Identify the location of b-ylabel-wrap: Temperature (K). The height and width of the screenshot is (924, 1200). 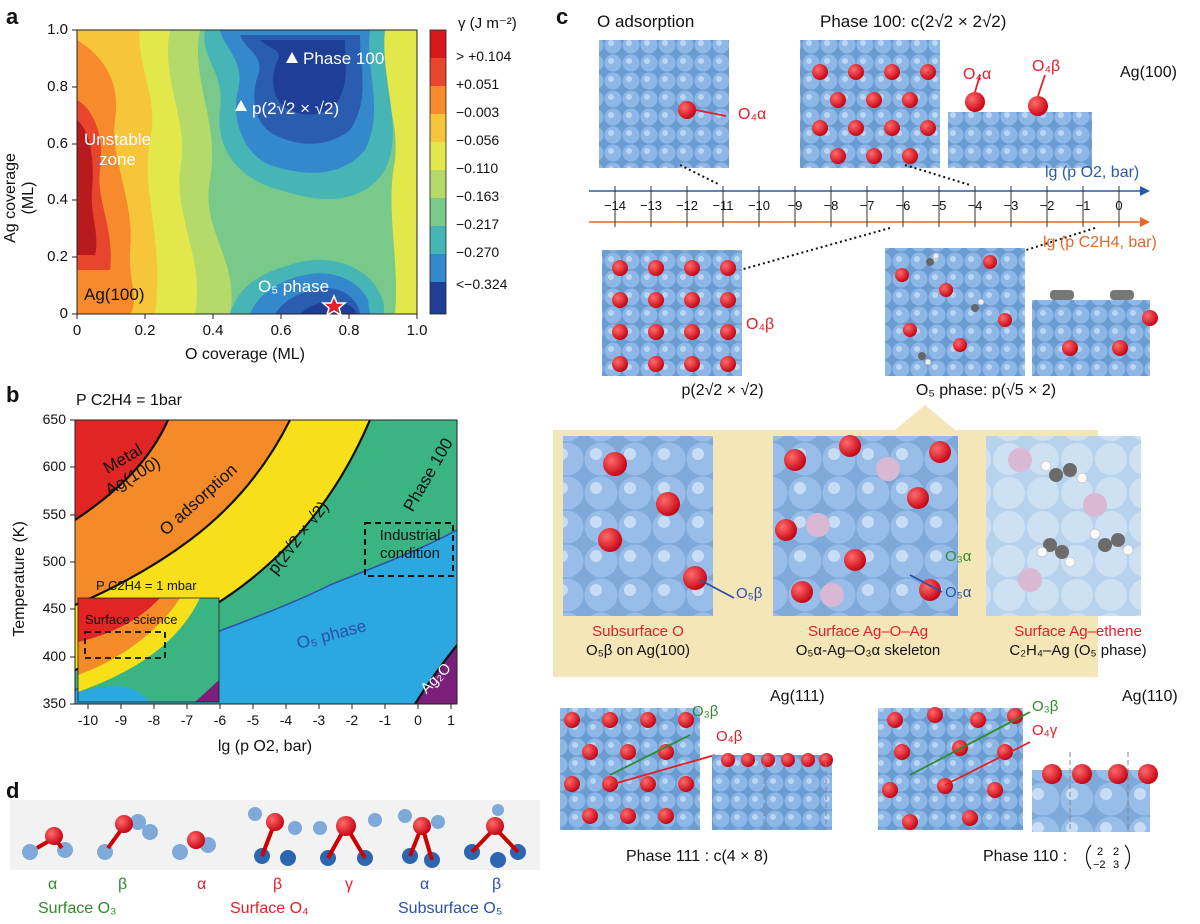
(20, 580).